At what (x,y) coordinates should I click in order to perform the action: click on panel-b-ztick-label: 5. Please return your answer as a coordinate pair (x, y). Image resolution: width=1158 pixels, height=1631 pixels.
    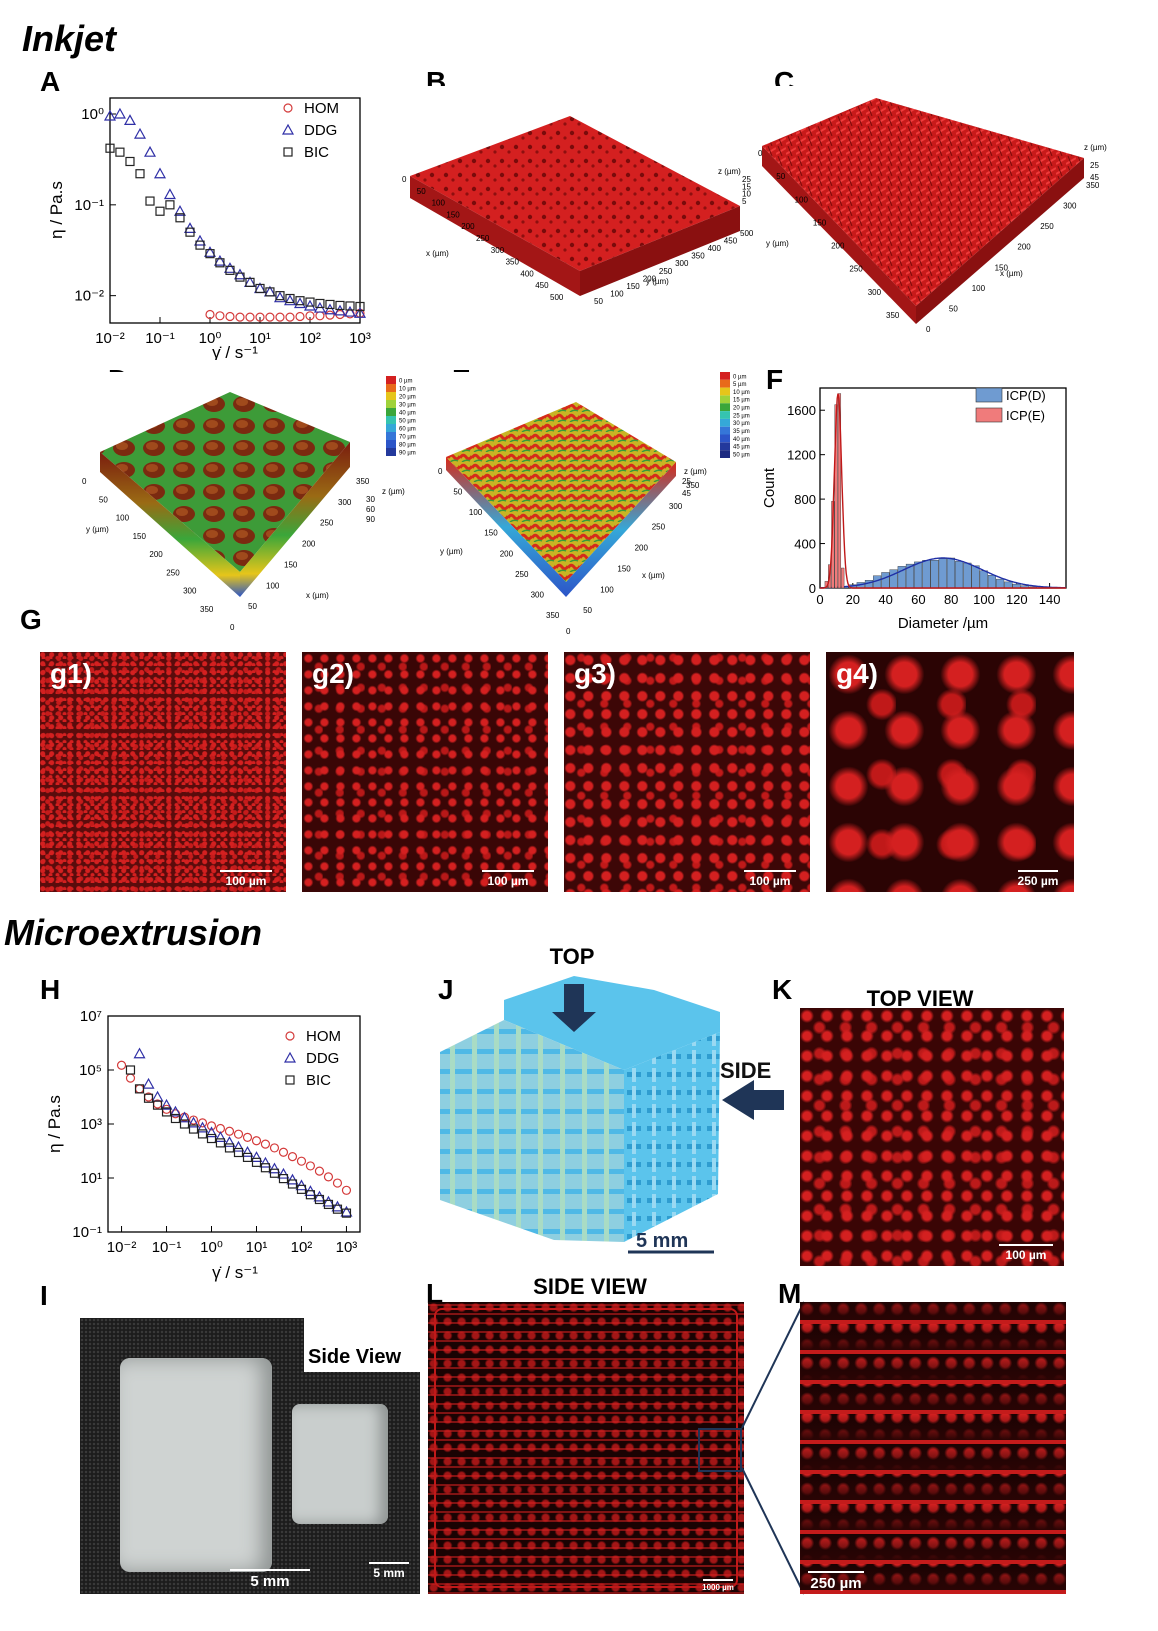
    Looking at the image, I should click on (744, 201).